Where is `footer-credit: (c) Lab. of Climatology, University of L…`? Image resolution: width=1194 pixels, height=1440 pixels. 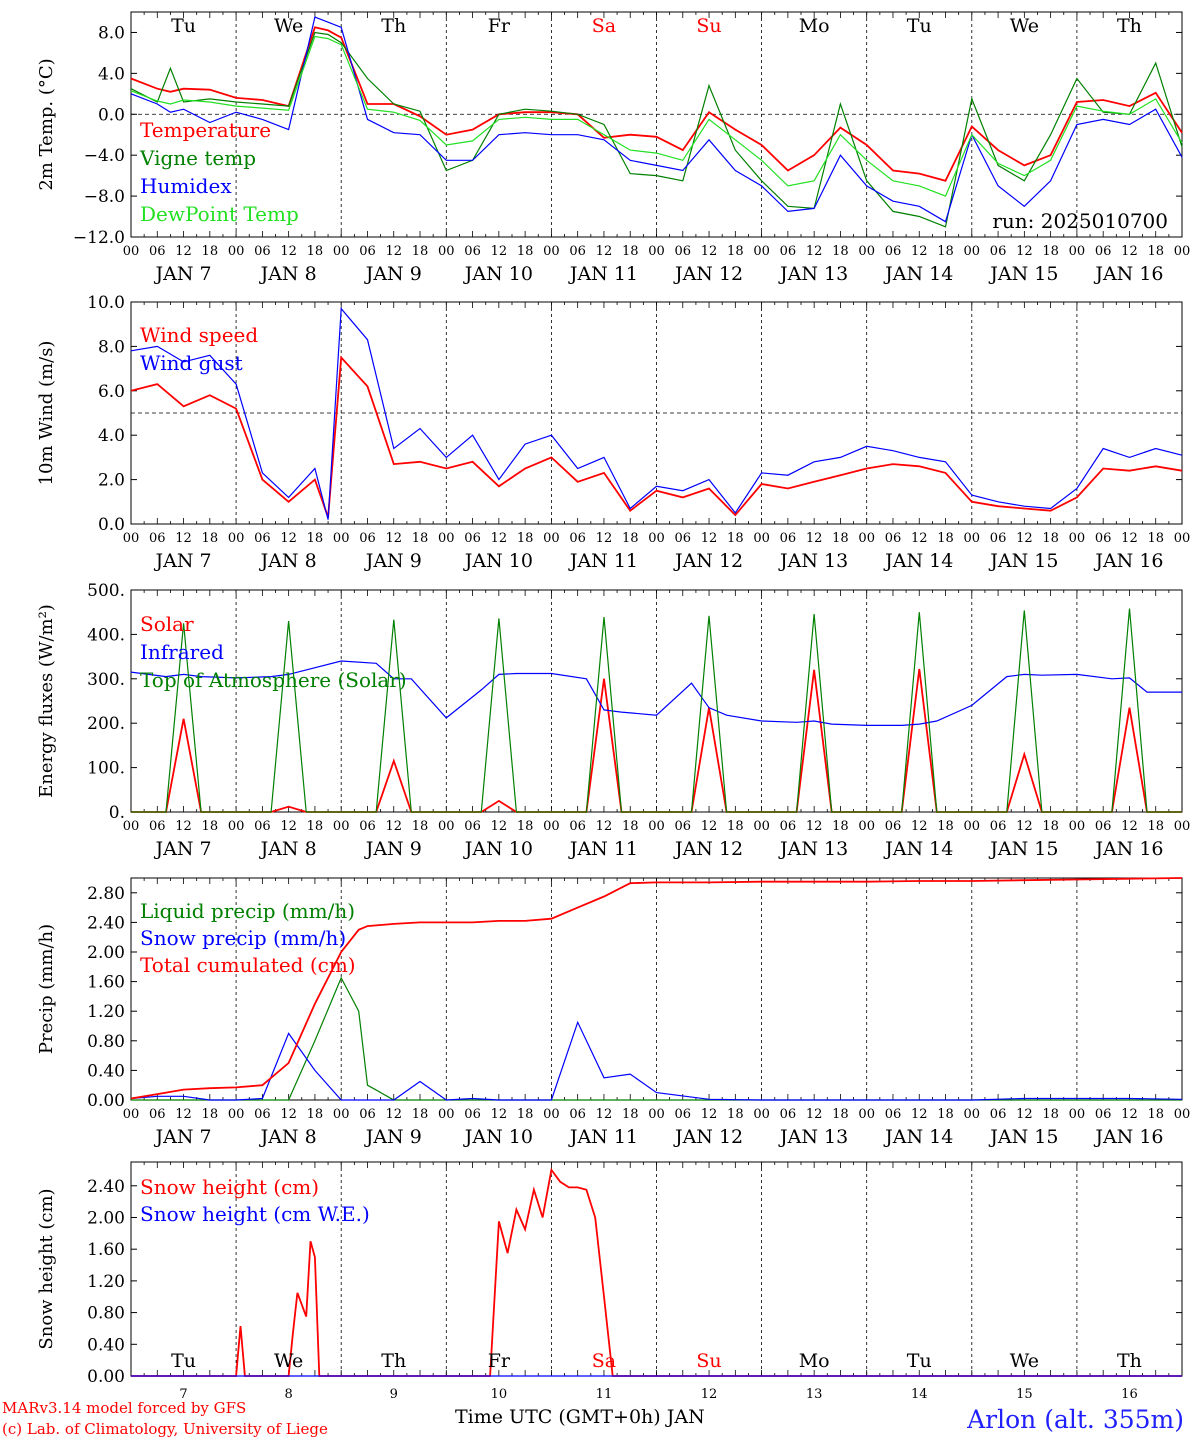
footer-credit: (c) Lab. of Climatology, University of L… is located at coordinates (165, 1429).